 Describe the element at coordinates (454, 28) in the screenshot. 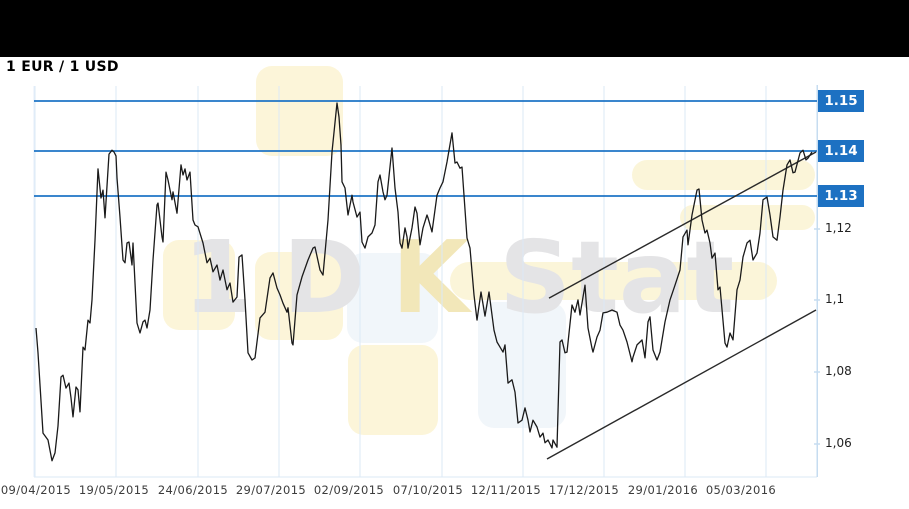

I see `top-black-bar` at that location.